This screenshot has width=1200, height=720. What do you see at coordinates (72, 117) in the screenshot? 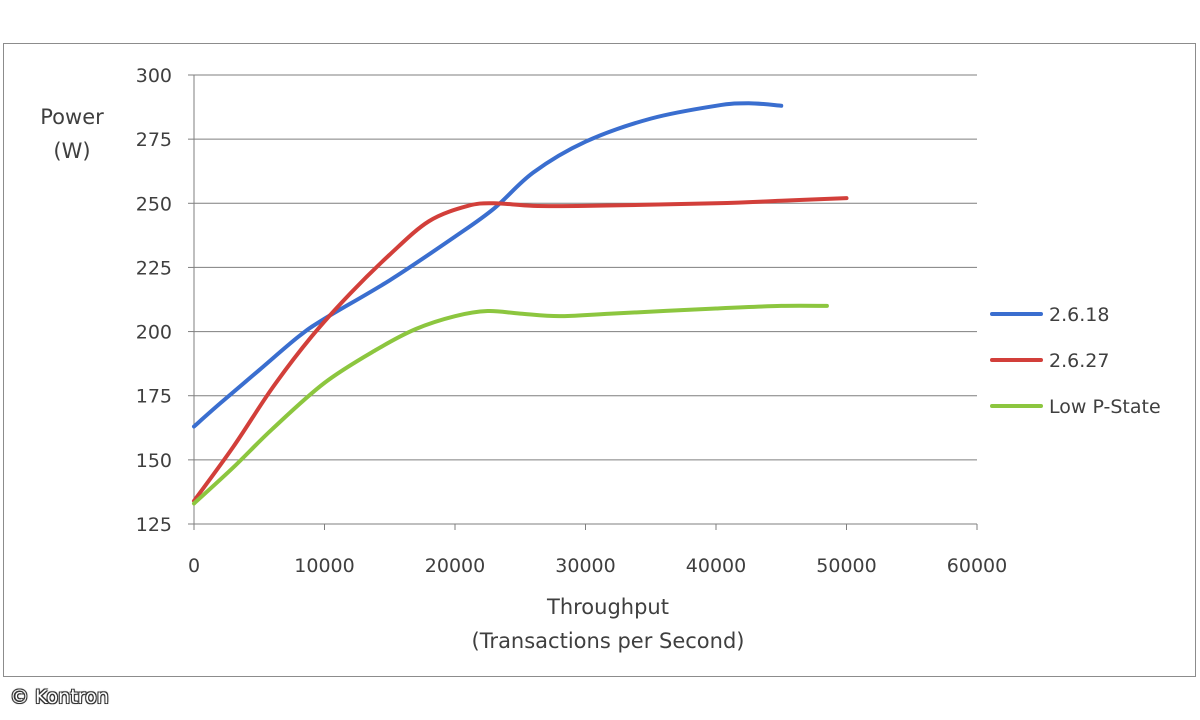
I see `y-axis-title: Power` at bounding box center [72, 117].